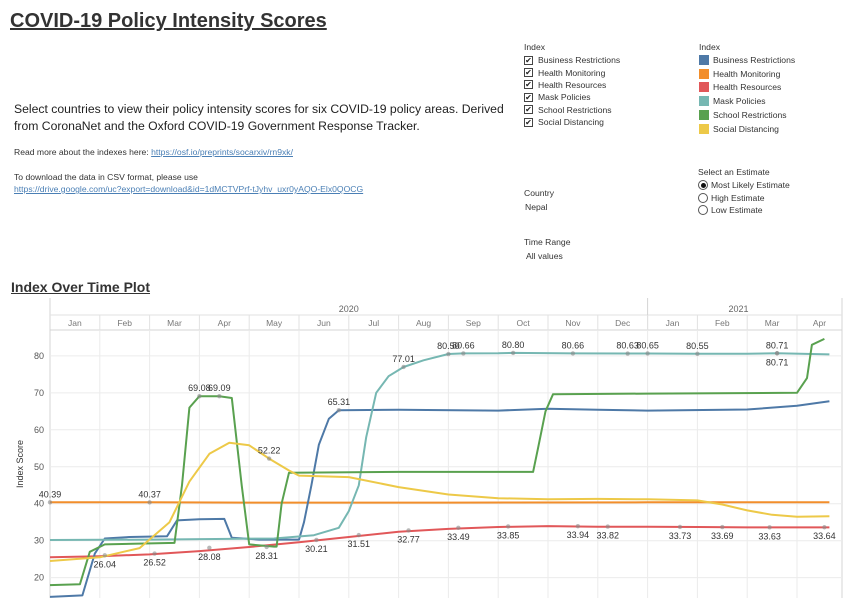 The width and height of the screenshot is (850, 602). I want to click on legend-item: Health Resources, so click(747, 88).